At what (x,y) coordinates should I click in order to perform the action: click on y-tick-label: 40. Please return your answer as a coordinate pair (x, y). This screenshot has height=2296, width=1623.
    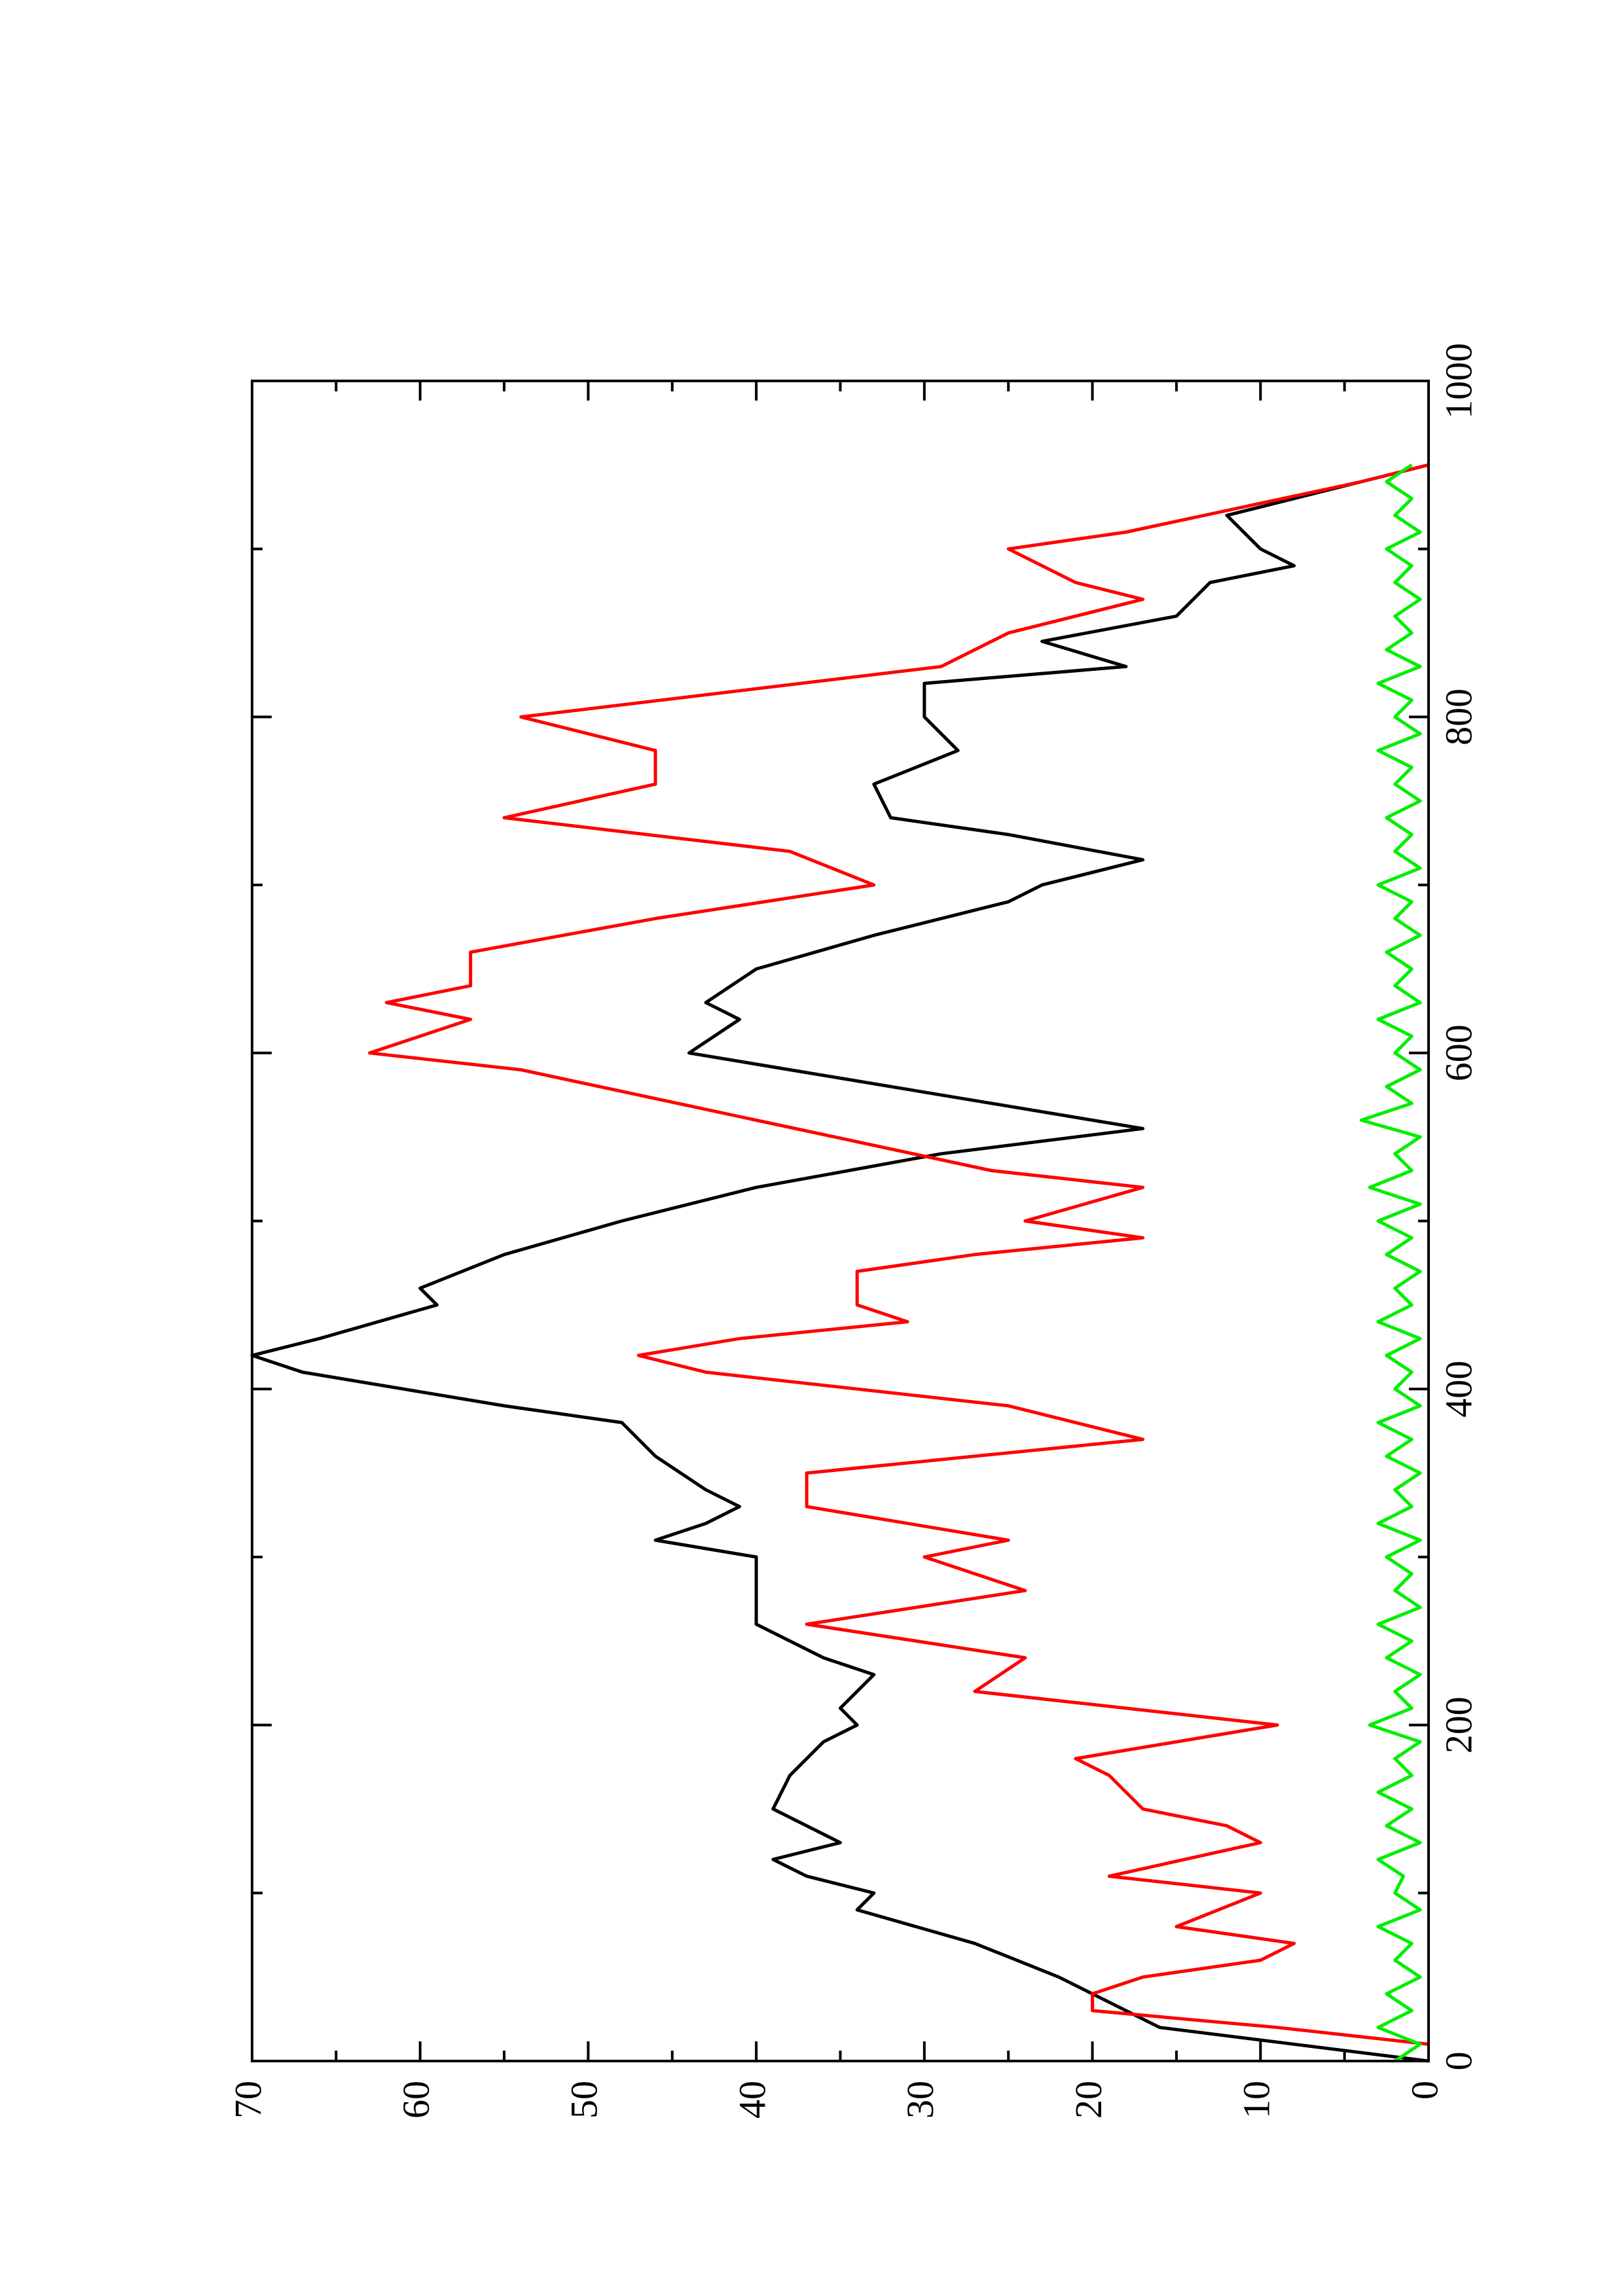
    Looking at the image, I should click on (752, 2100).